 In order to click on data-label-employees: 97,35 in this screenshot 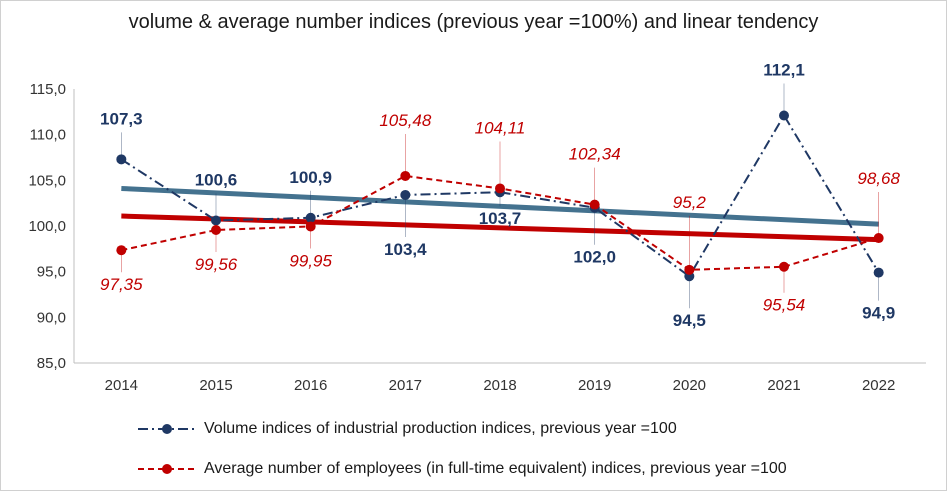, I will do `click(121, 284)`.